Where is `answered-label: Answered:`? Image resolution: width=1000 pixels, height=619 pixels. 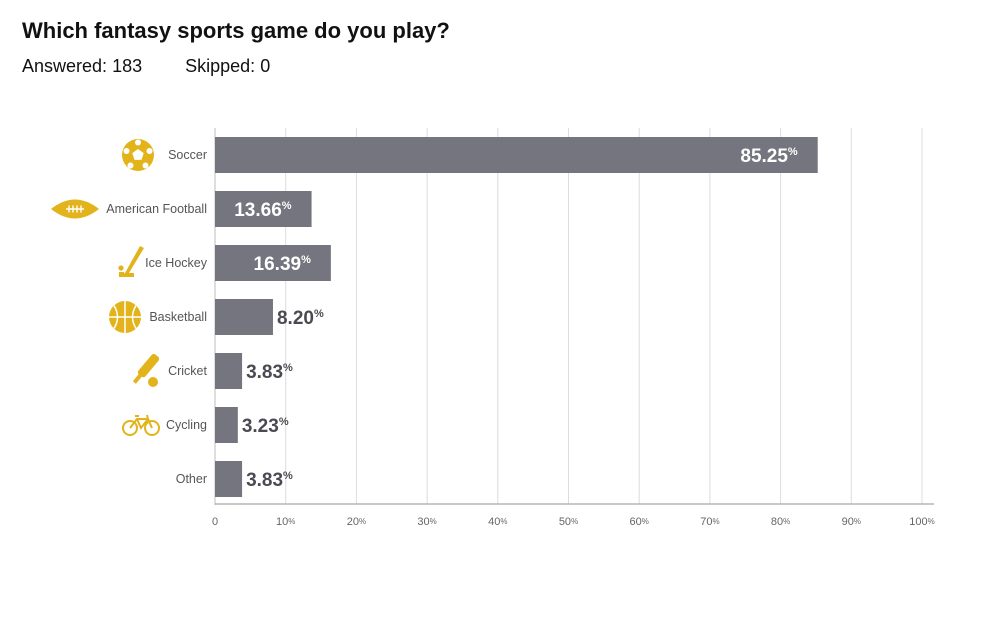
answered-label: Answered: is located at coordinates (65, 66).